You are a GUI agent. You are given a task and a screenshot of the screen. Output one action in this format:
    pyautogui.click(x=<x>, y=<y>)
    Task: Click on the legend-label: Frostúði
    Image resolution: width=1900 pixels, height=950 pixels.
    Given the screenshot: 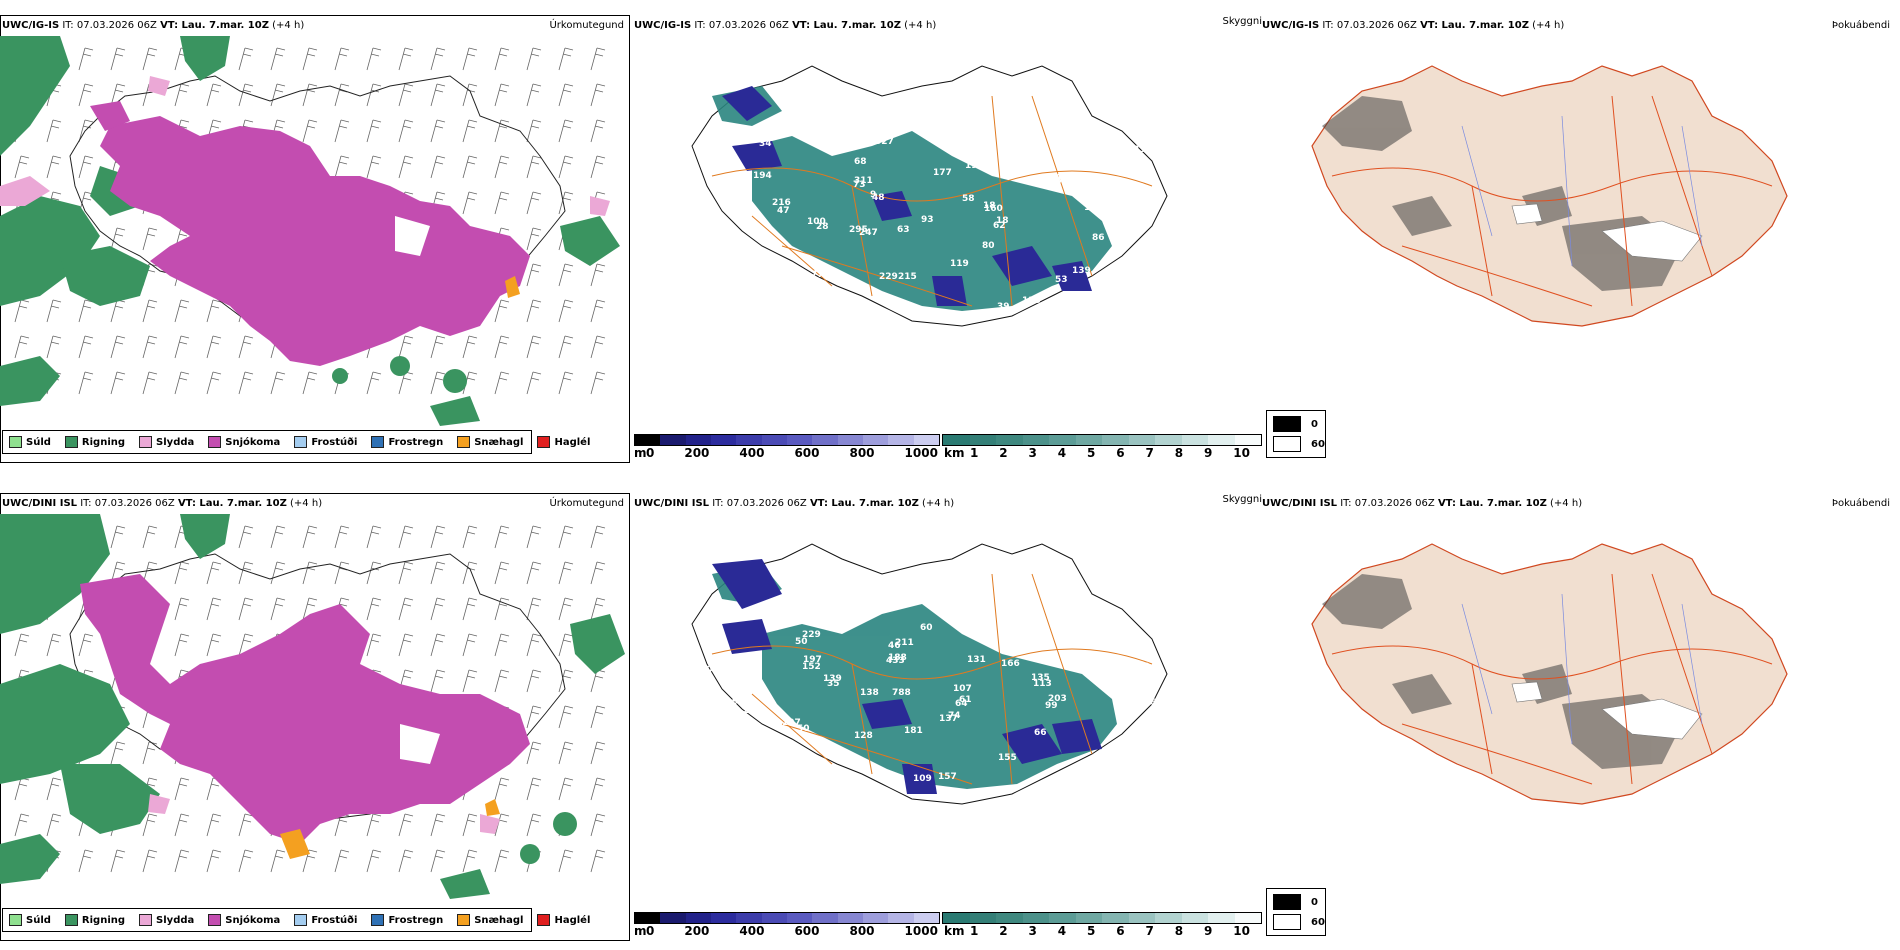 What is the action you would take?
    pyautogui.click(x=334, y=920)
    